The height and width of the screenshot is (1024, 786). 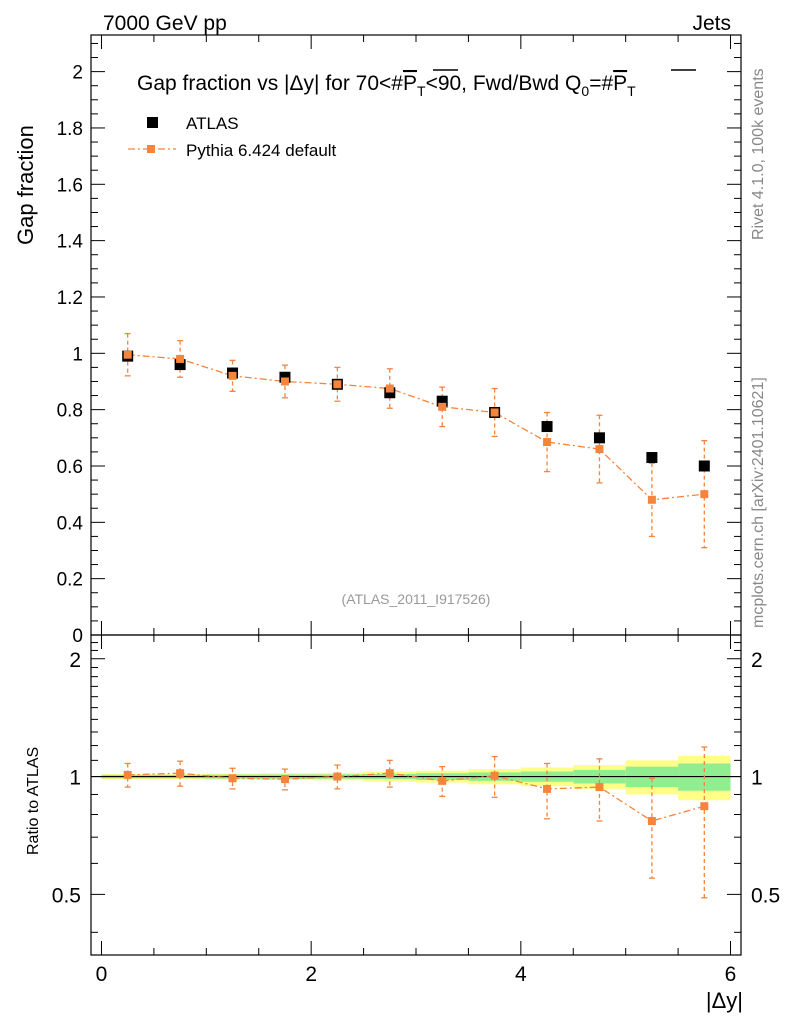 I want to click on ratio-tick-label-left: 1, so click(x=75, y=778).